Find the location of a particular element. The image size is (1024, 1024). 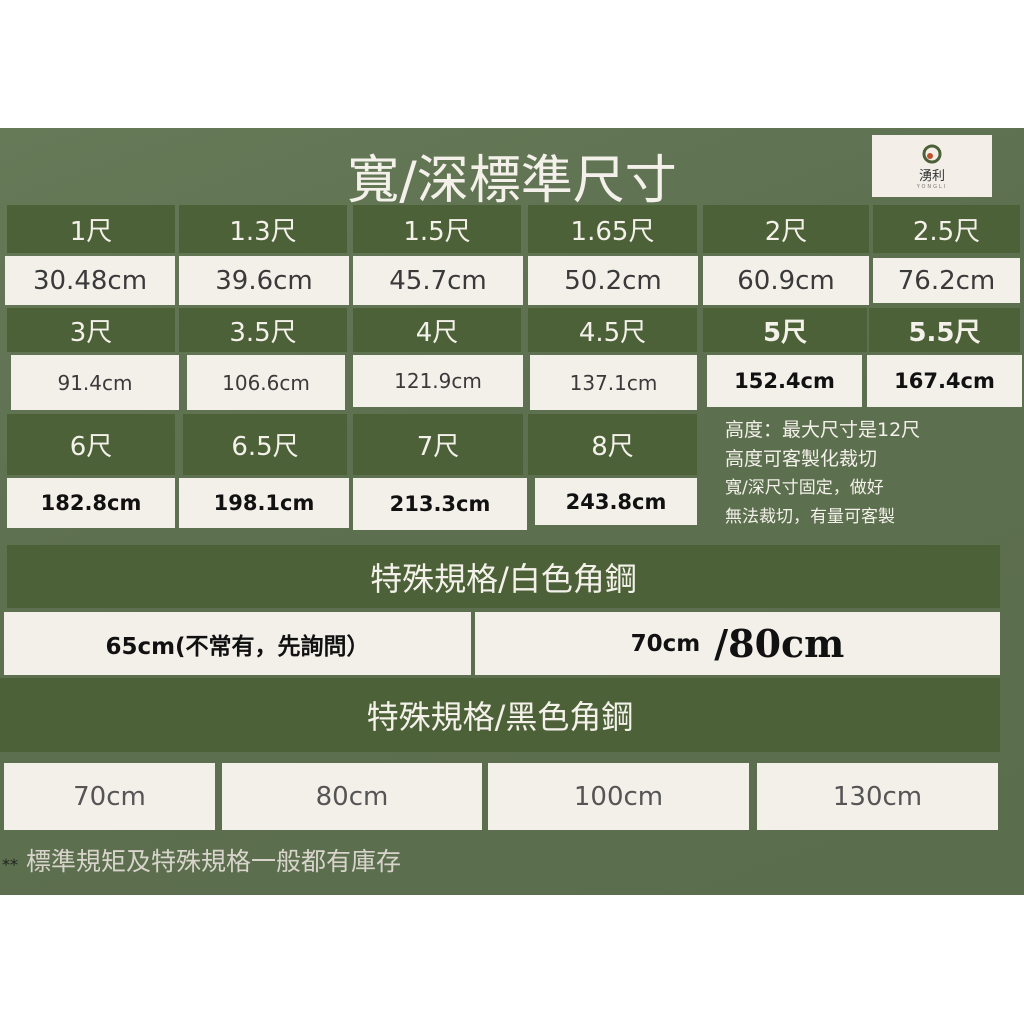

size-label: 3.5尺 is located at coordinates (263, 330).